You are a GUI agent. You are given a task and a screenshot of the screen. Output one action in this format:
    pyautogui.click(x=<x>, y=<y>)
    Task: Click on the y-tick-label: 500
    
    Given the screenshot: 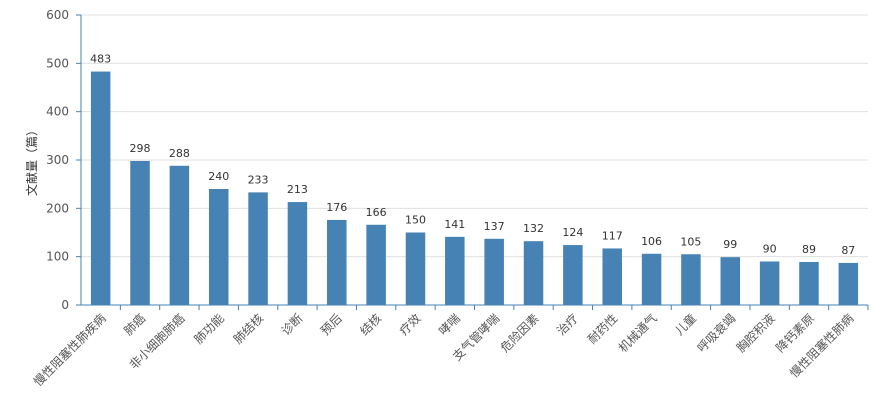 What is the action you would take?
    pyautogui.click(x=57, y=63)
    